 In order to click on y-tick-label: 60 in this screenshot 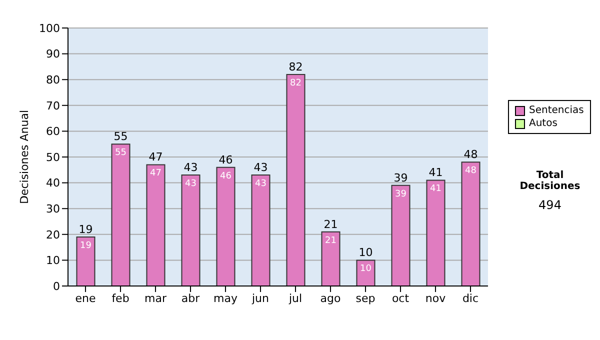, I will do `click(53, 131)`.